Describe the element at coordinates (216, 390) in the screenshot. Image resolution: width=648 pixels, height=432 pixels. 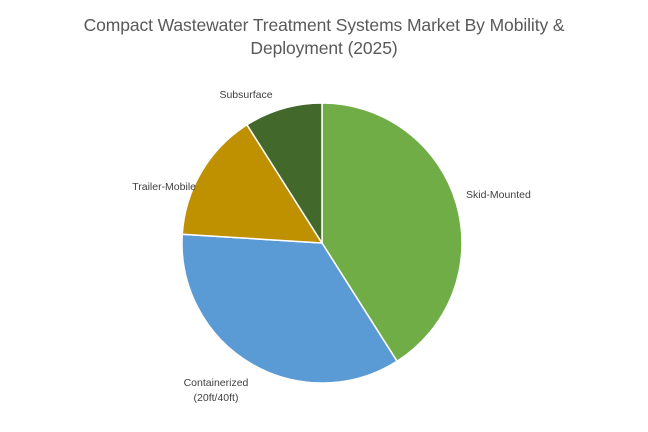
I see `pie-label-containerized-20ft-40ft: Containerized (20ft/40ft)` at that location.